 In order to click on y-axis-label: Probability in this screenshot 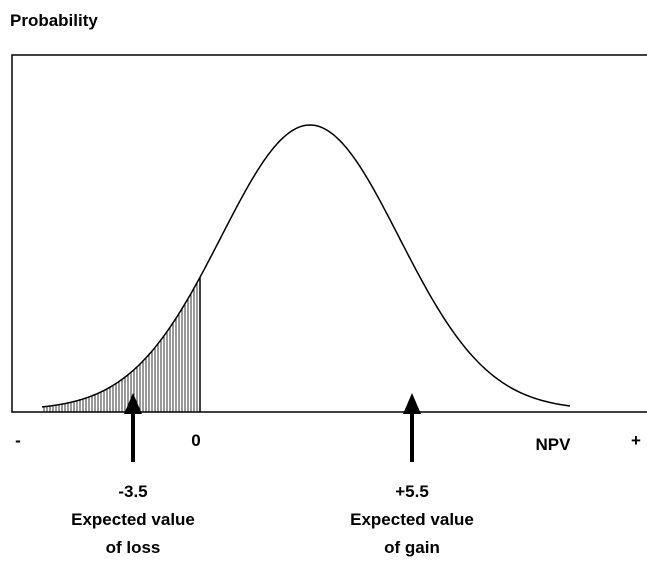, I will do `click(54, 20)`.